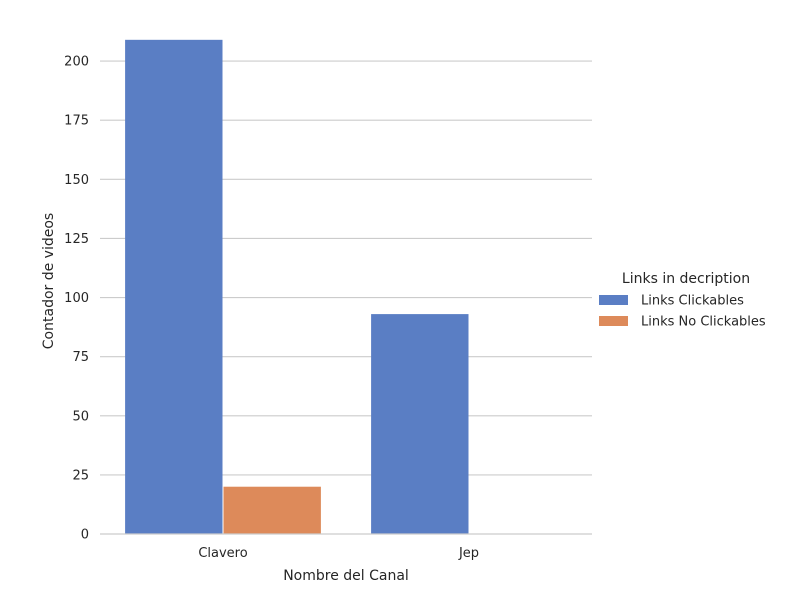 This screenshot has height=600, width=788. I want to click on bar-clavero-links-clickables, so click(174, 287).